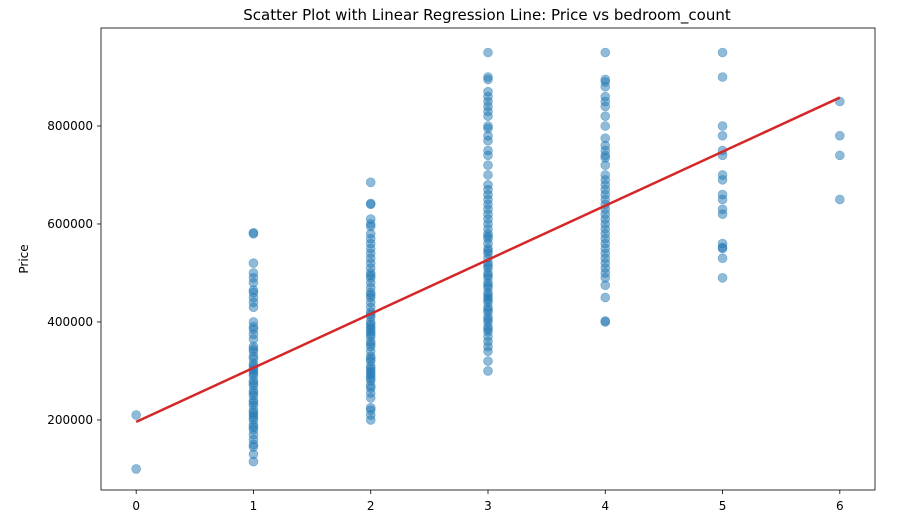 The height and width of the screenshot is (522, 897). Describe the element at coordinates (70, 420) in the screenshot. I see `y-tick-label: 200000` at that location.